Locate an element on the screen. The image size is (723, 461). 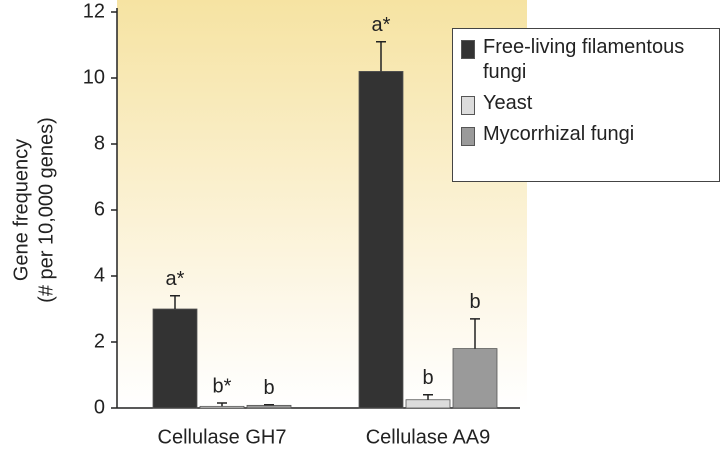
y-tick-label: 12 is located at coordinates (94, 11).